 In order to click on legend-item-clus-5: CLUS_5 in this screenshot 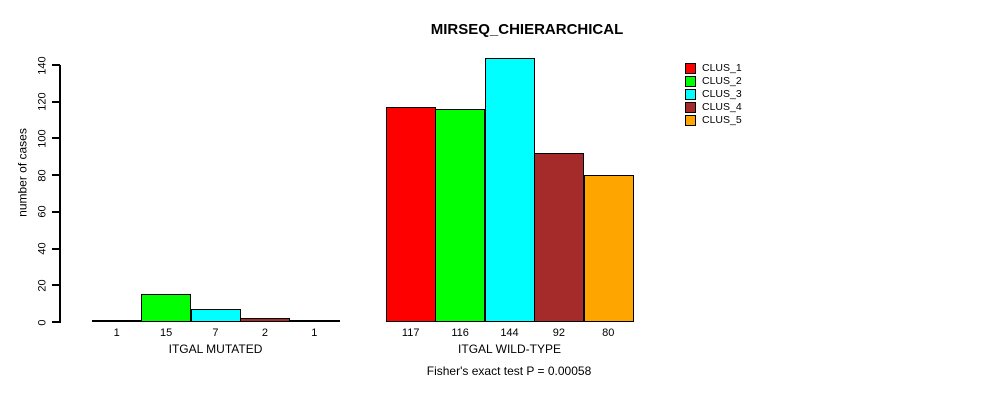, I will do `click(713, 120)`.